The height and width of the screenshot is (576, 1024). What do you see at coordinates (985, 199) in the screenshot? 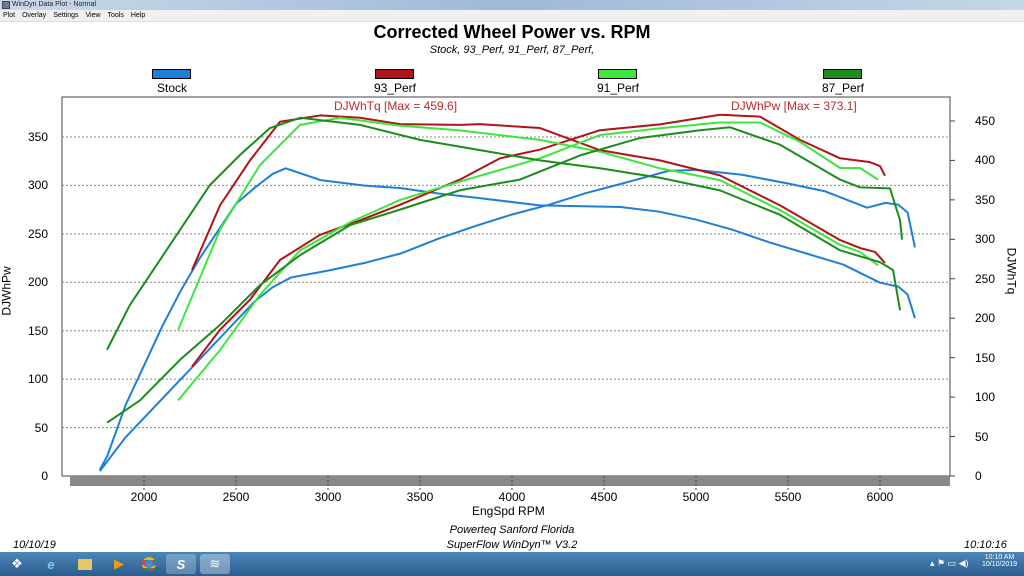
I see `y2-tick-label: 350` at bounding box center [985, 199].